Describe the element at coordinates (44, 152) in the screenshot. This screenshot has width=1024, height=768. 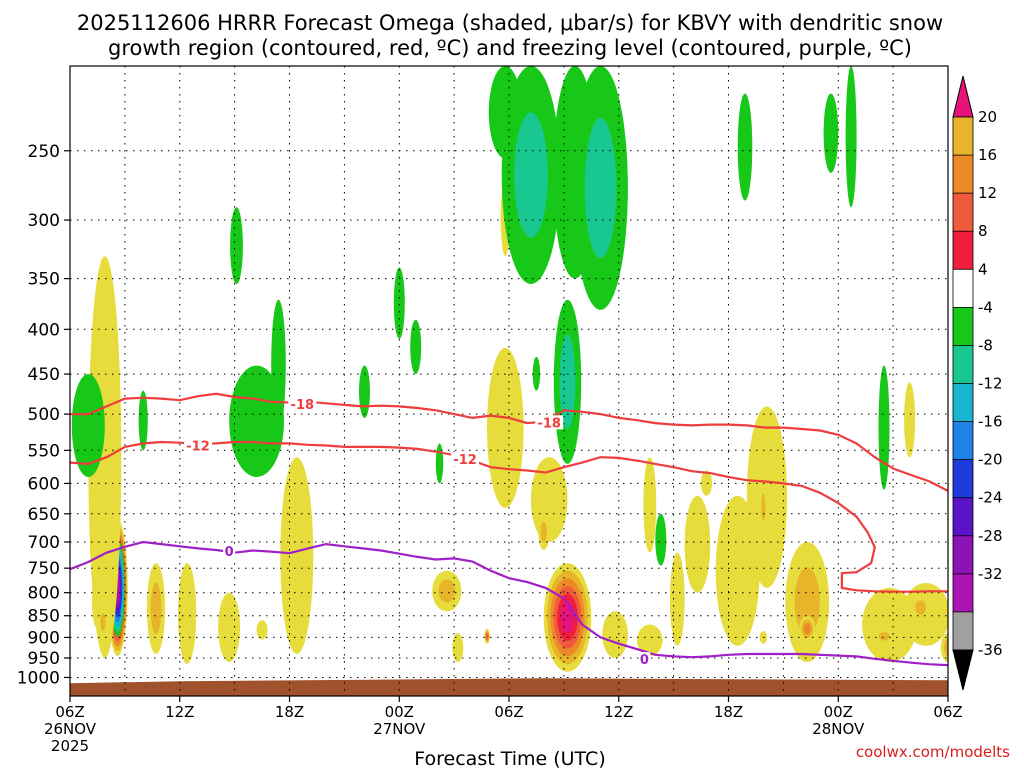
I see `y-tick-label-250: 250` at that location.